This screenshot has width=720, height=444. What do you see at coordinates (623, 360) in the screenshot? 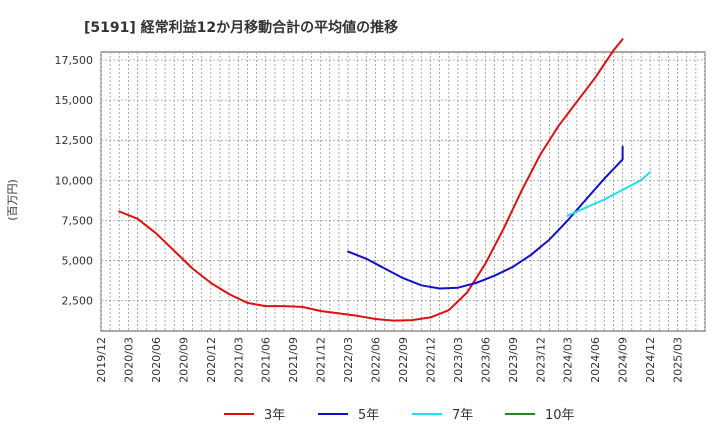
I see `x-tick-label: 2024/09` at bounding box center [623, 360].